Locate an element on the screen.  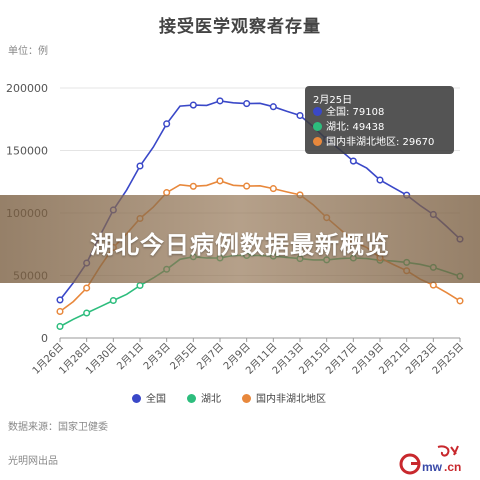
x-tick-label: 2月3日 is located at coordinates (157, 357).